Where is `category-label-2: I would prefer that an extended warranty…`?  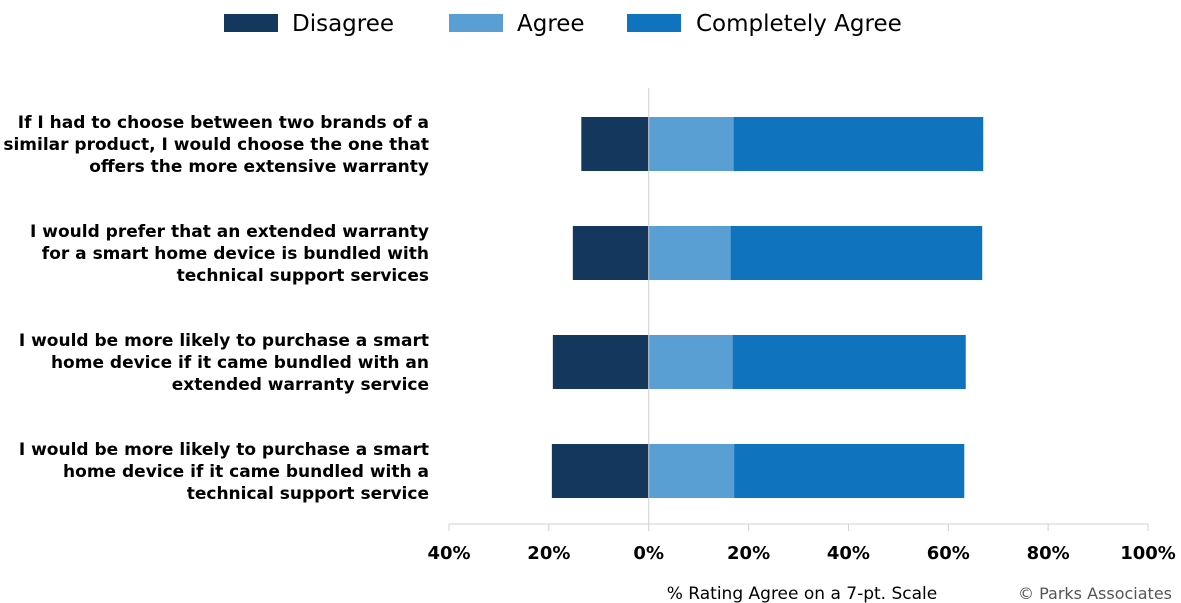
category-label-2: I would prefer that an extended warranty… is located at coordinates (229, 254).